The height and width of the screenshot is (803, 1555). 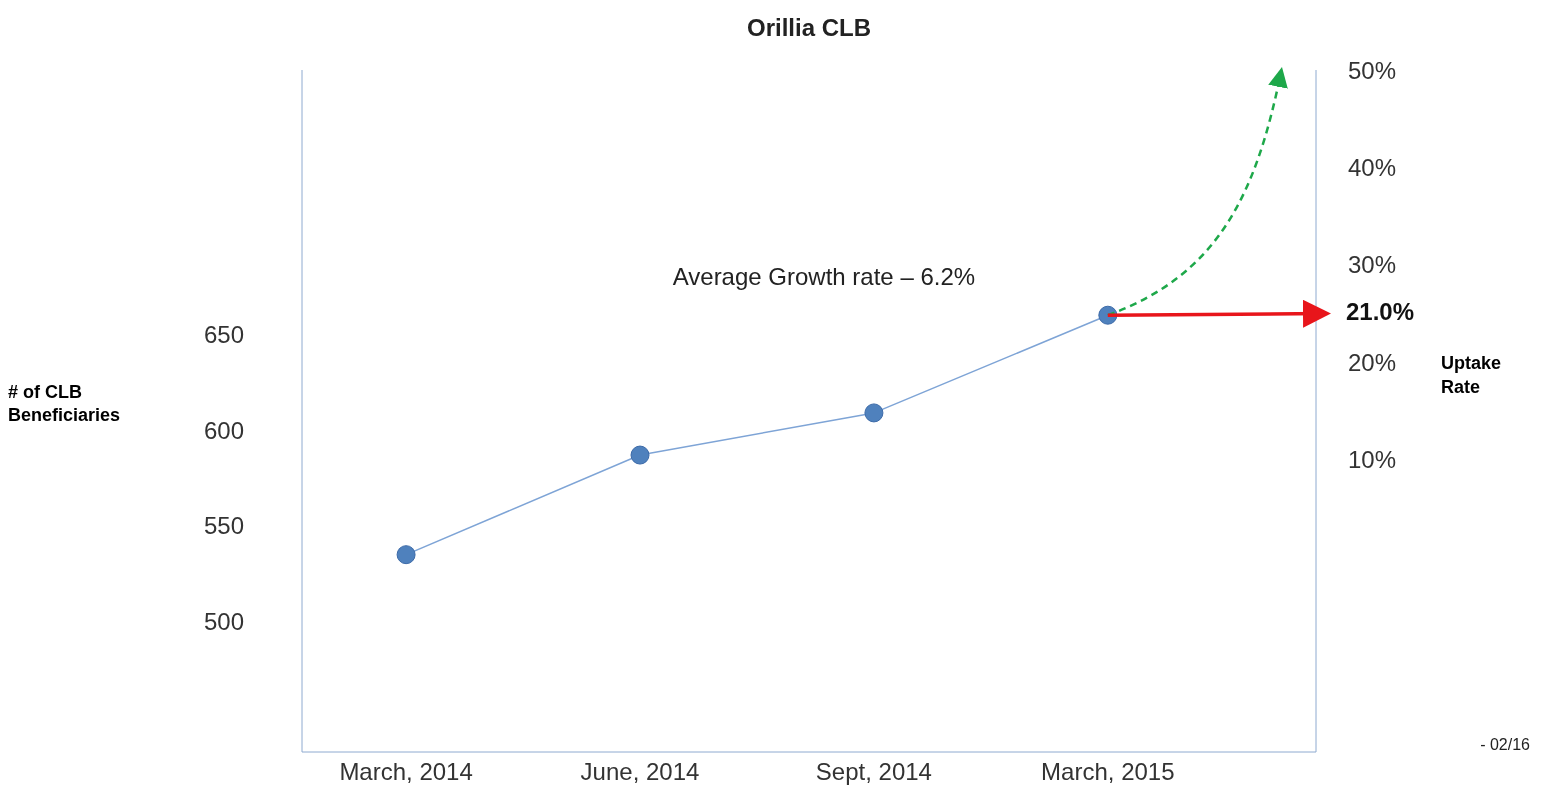 What do you see at coordinates (406, 771) in the screenshot?
I see `x-tick-label: March, 2014` at bounding box center [406, 771].